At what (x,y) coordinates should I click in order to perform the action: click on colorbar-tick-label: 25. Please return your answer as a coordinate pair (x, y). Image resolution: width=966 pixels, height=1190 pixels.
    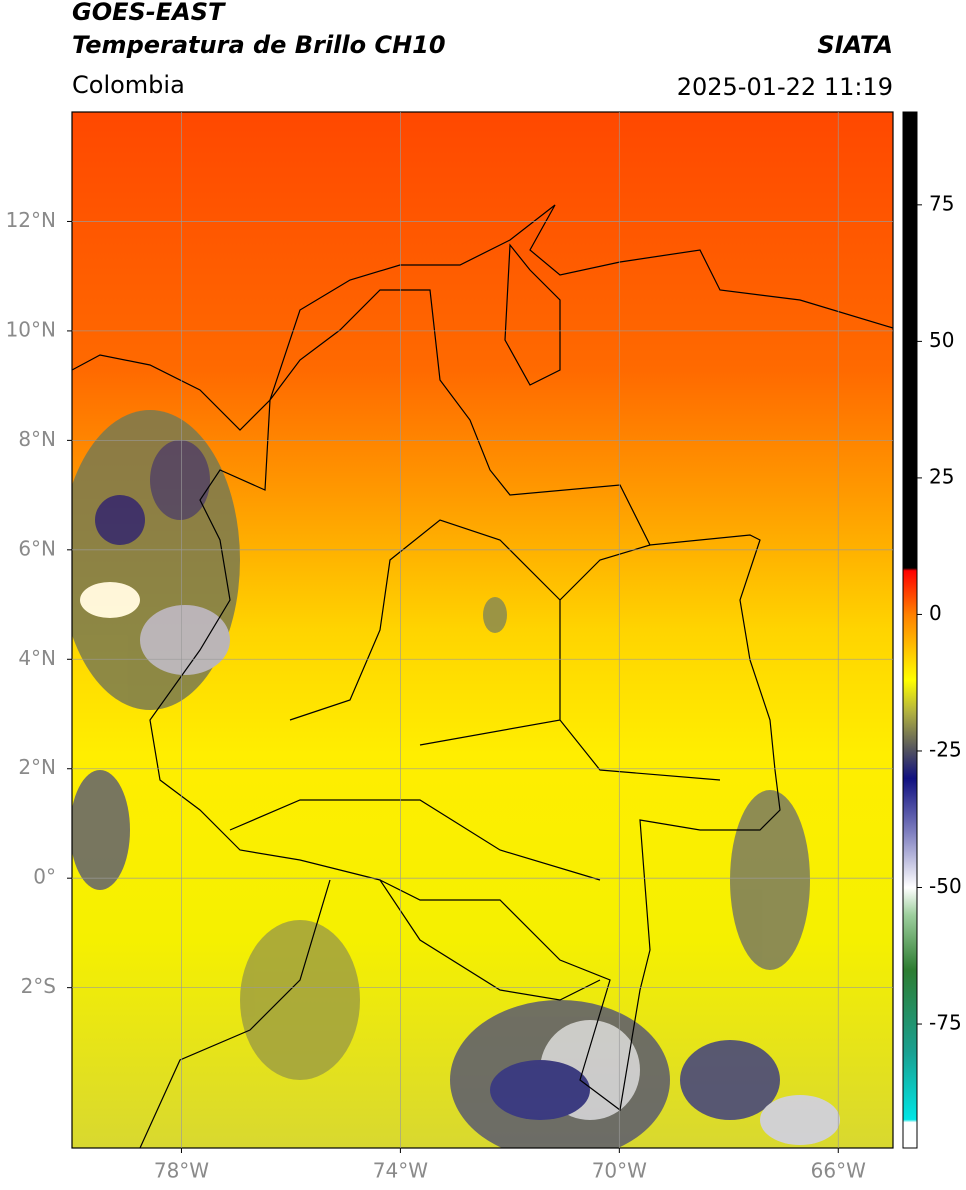
    Looking at the image, I should click on (941, 476).